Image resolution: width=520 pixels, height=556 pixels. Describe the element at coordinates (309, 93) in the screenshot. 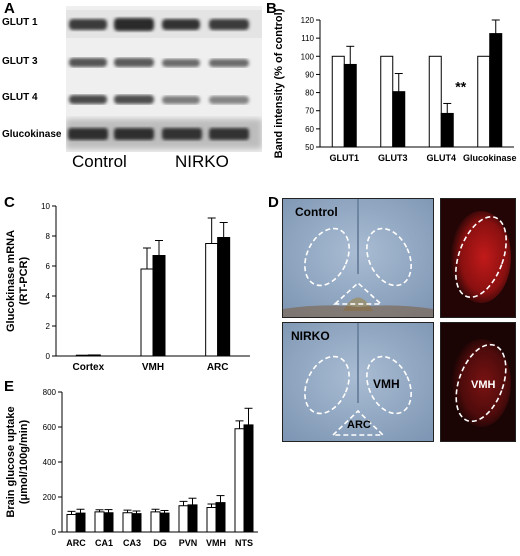

I see `B-ytick-label-3: 80` at that location.